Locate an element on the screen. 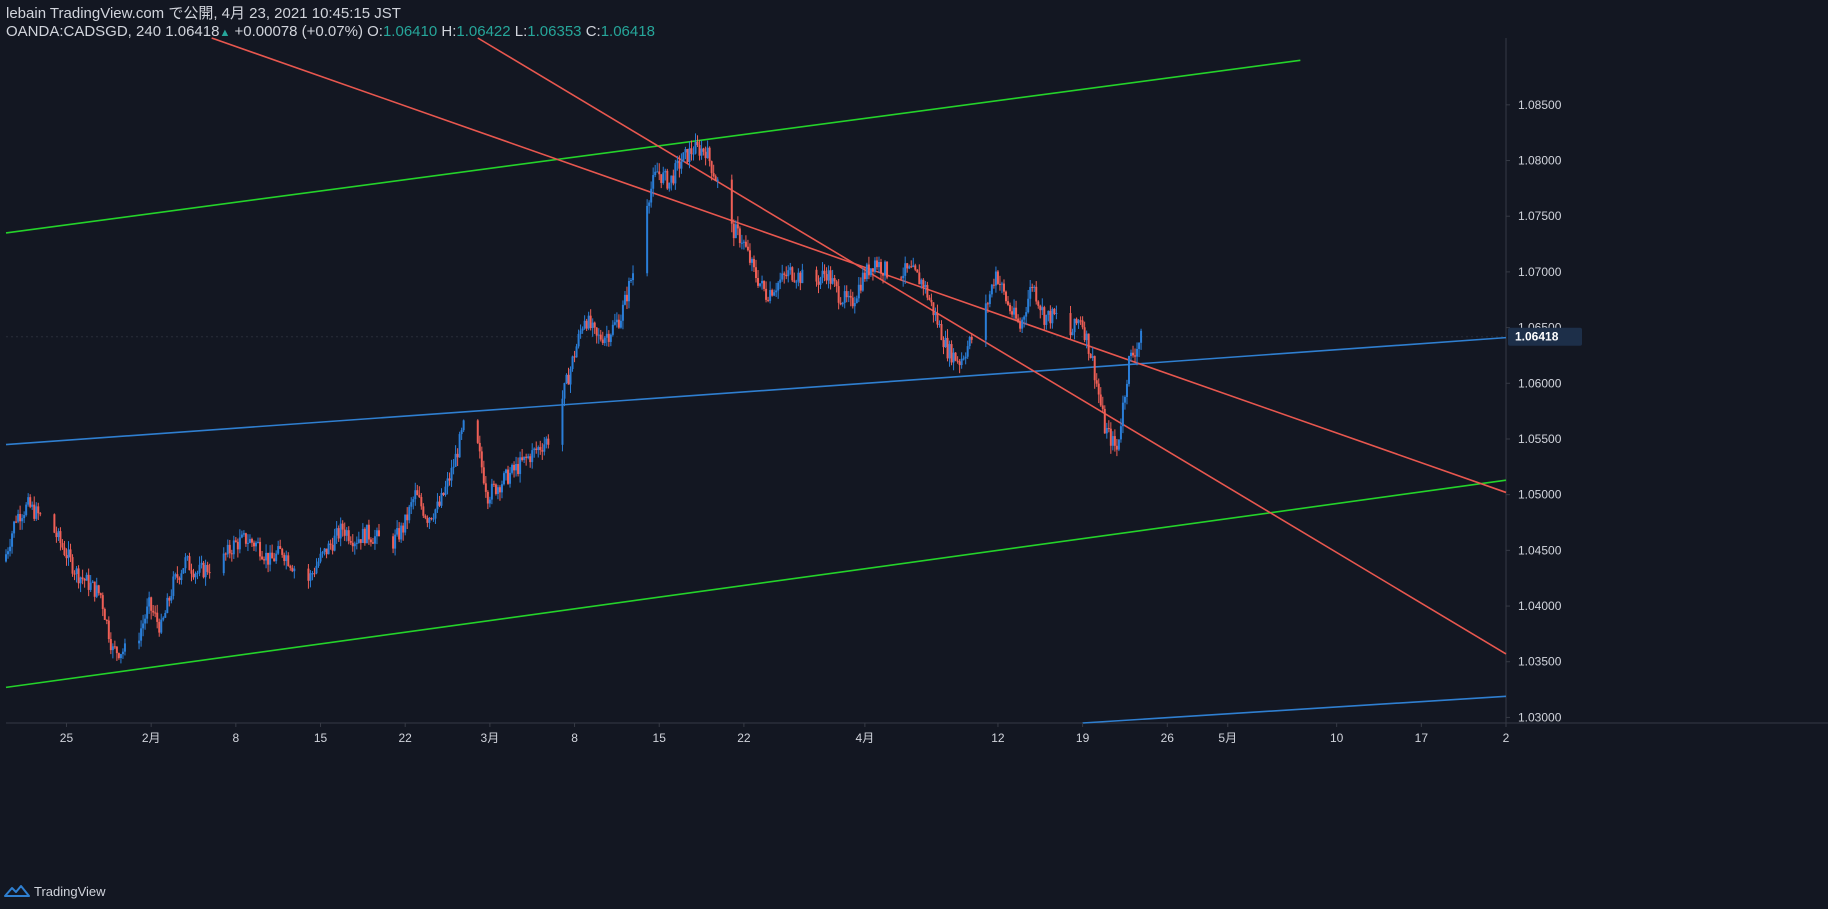 This screenshot has height=909, width=1828. time-tick-label: 15 is located at coordinates (660, 738).